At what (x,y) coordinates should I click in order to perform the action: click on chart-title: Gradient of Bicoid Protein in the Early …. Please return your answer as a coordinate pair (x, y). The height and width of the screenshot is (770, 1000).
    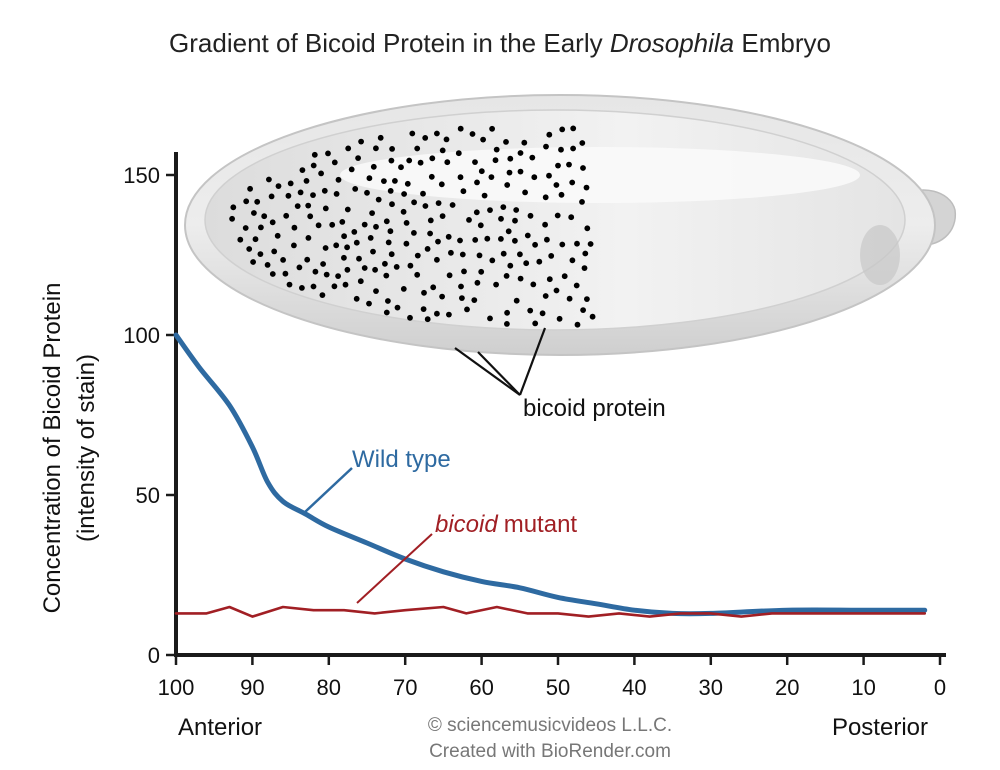
    Looking at the image, I should click on (500, 43).